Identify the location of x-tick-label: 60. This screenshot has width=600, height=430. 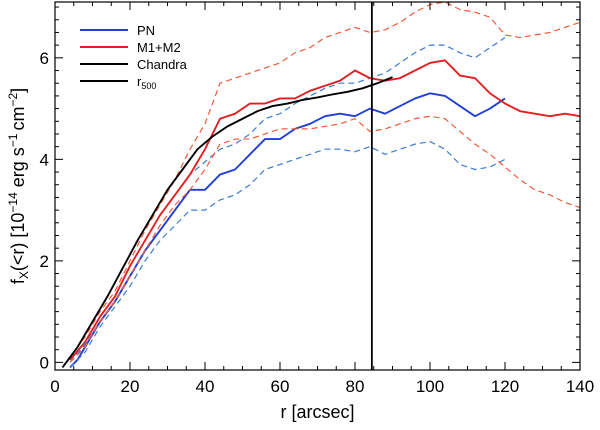
(280, 386).